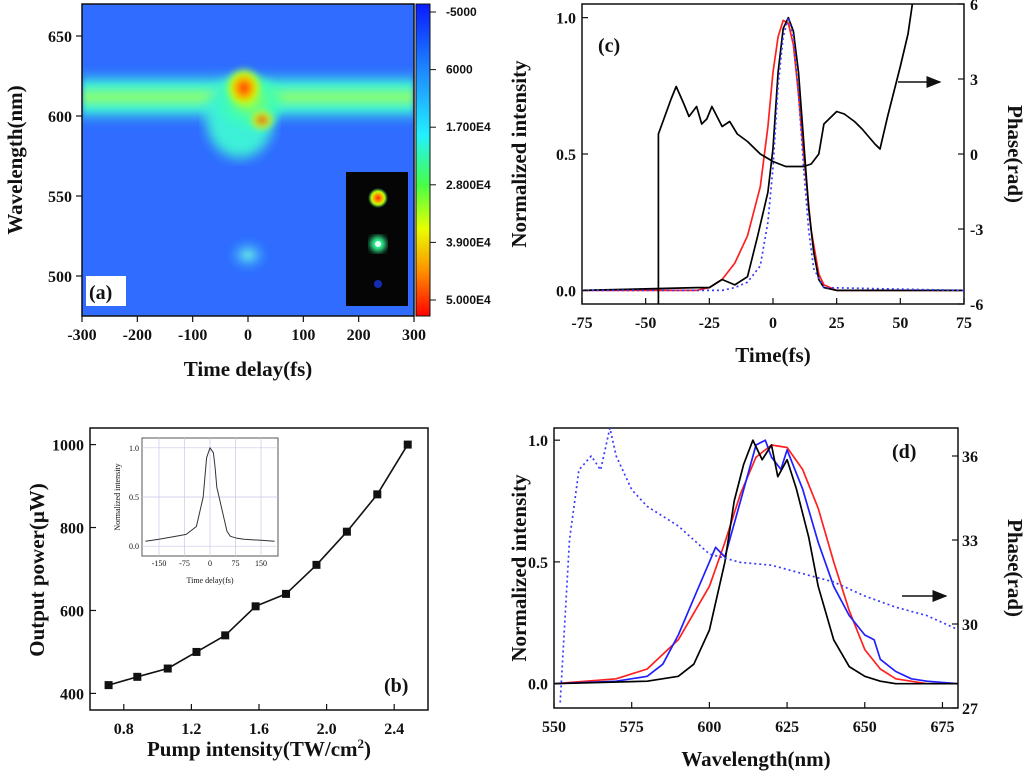  I want to click on panel-a-xtick-label: 300, so click(414, 335).